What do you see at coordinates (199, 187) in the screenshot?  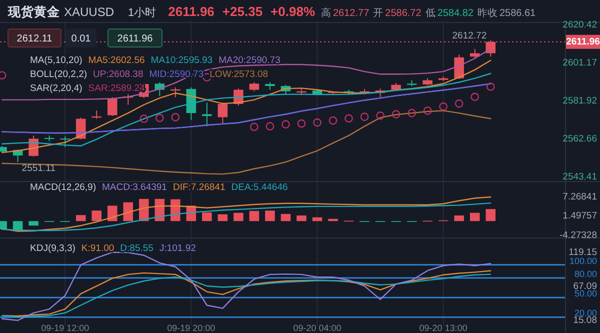 I see `series-label: DIF:7.26841` at bounding box center [199, 187].